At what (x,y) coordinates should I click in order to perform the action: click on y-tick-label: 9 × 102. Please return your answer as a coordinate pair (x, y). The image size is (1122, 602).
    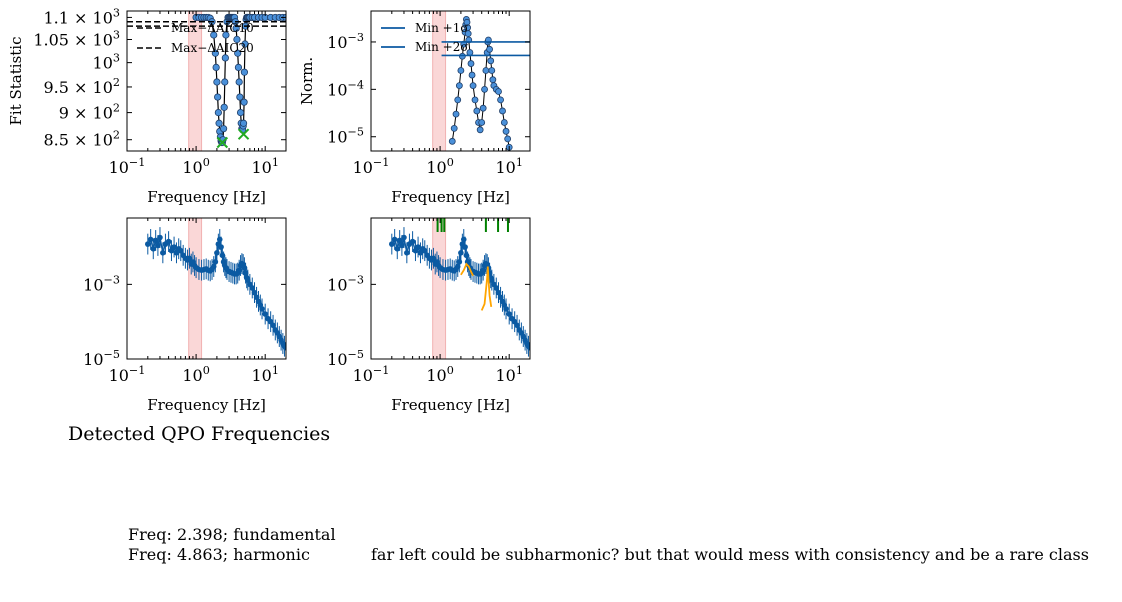
    Looking at the image, I should click on (89, 112).